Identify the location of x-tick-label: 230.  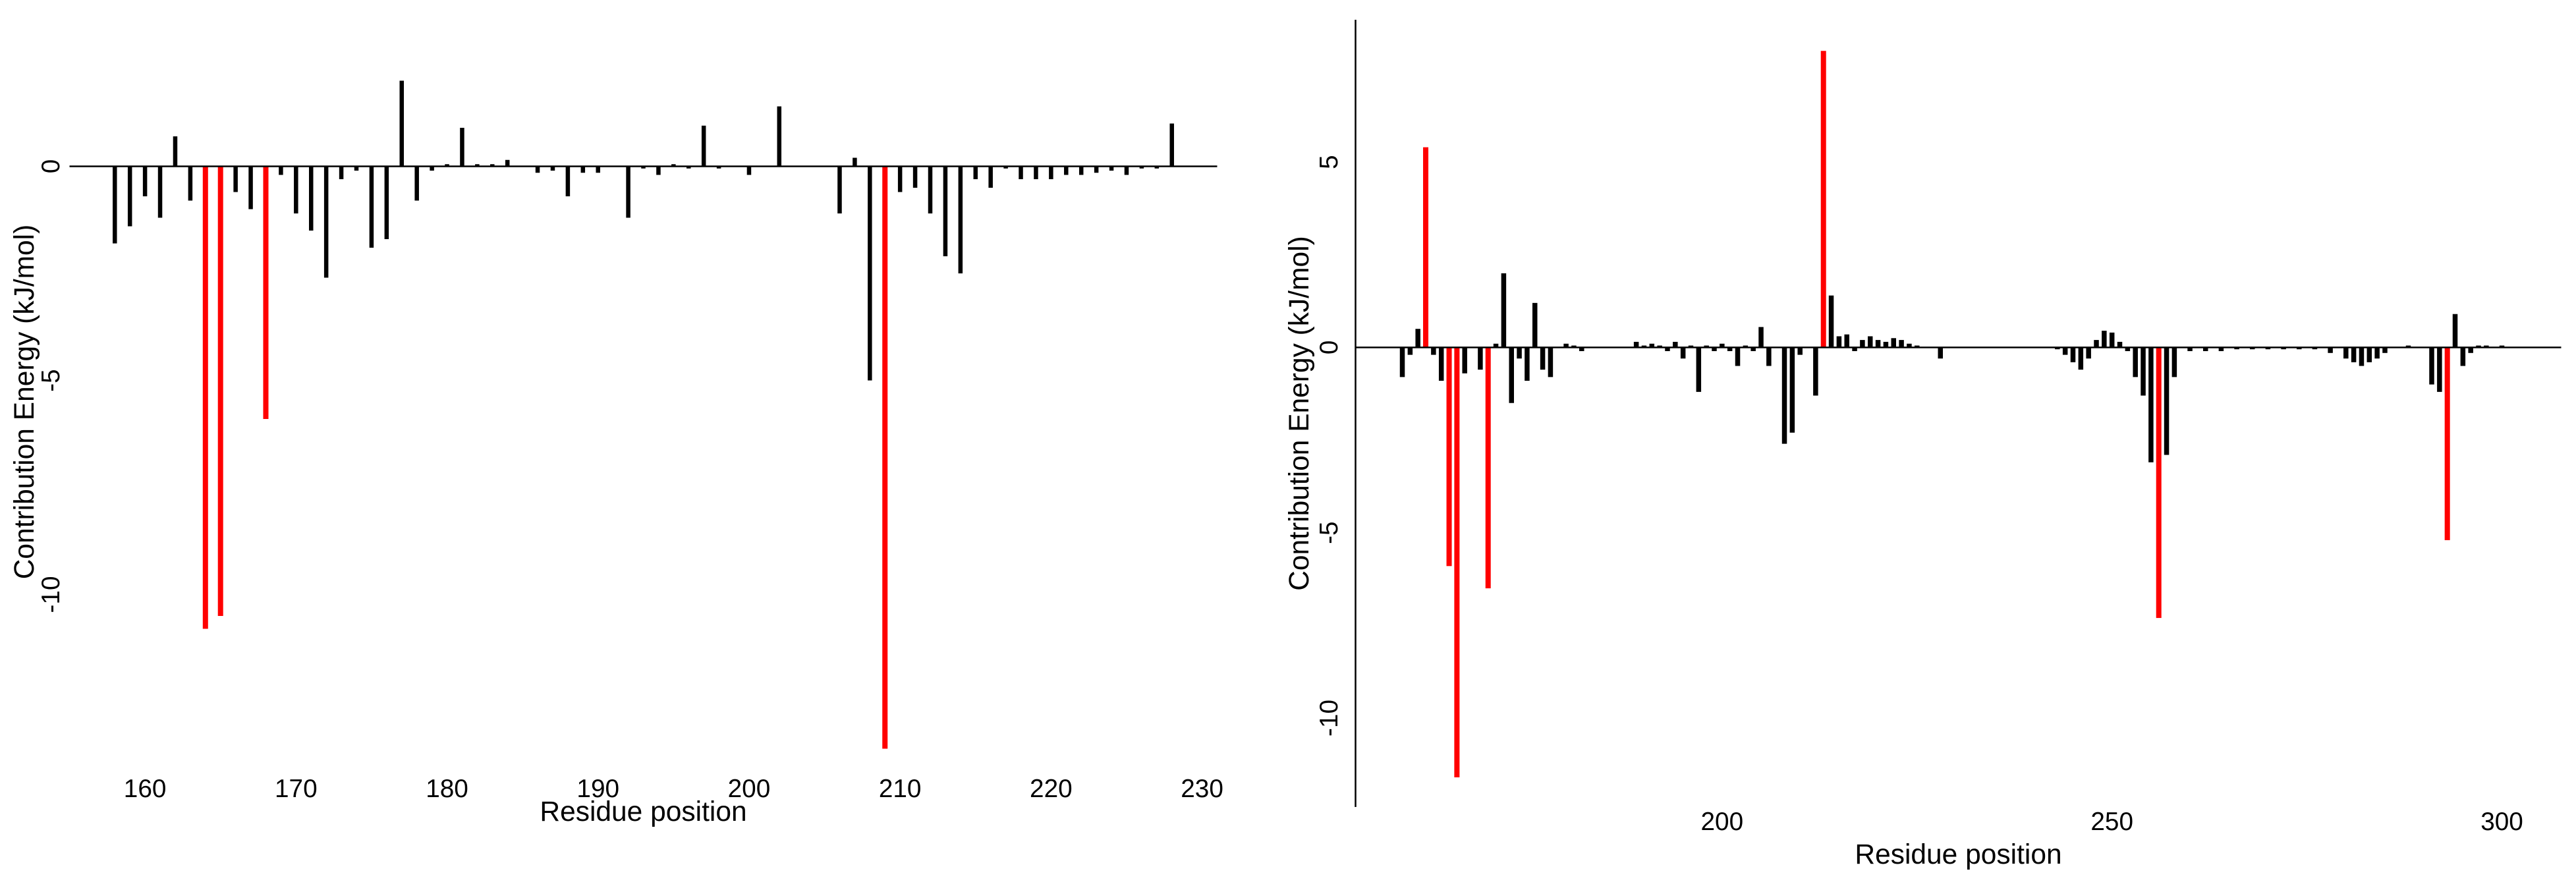
(1202, 789).